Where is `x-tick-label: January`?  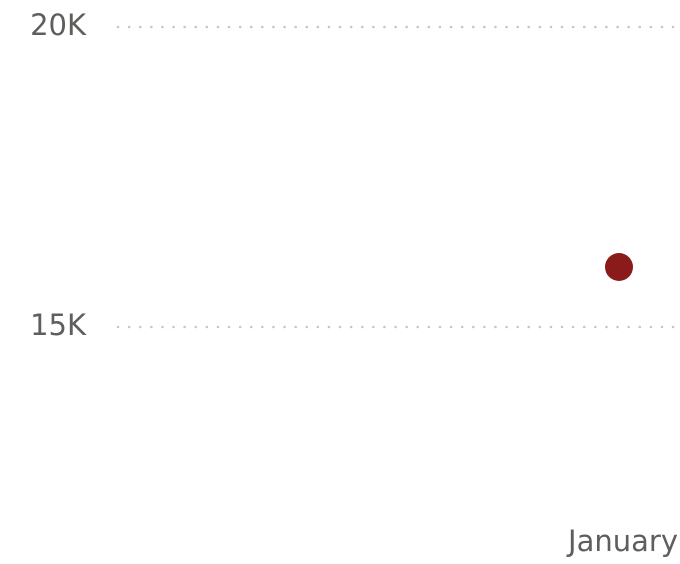 x-tick-label: January is located at coordinates (622, 541).